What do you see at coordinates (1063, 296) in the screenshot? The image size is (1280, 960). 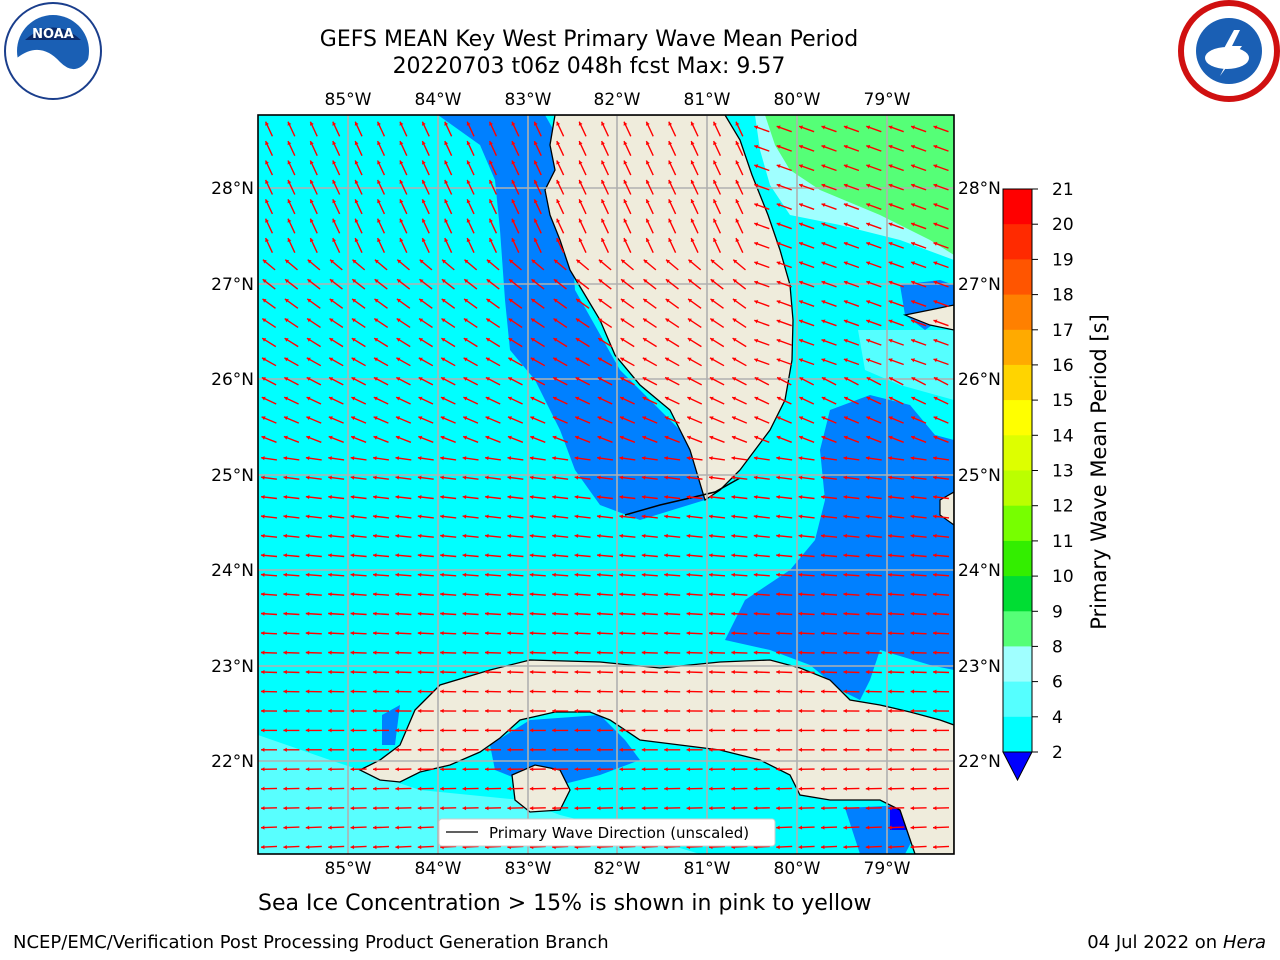 I see `colorbar-tick-label: 18` at bounding box center [1063, 296].